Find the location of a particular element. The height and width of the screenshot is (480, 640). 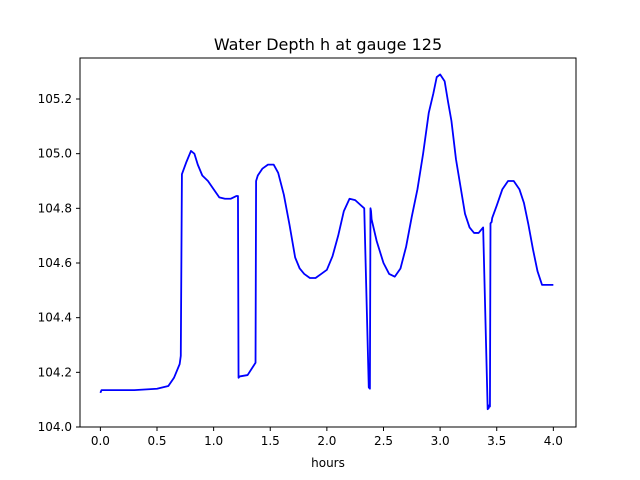

y-tick-label: 104.2 is located at coordinates (55, 372).